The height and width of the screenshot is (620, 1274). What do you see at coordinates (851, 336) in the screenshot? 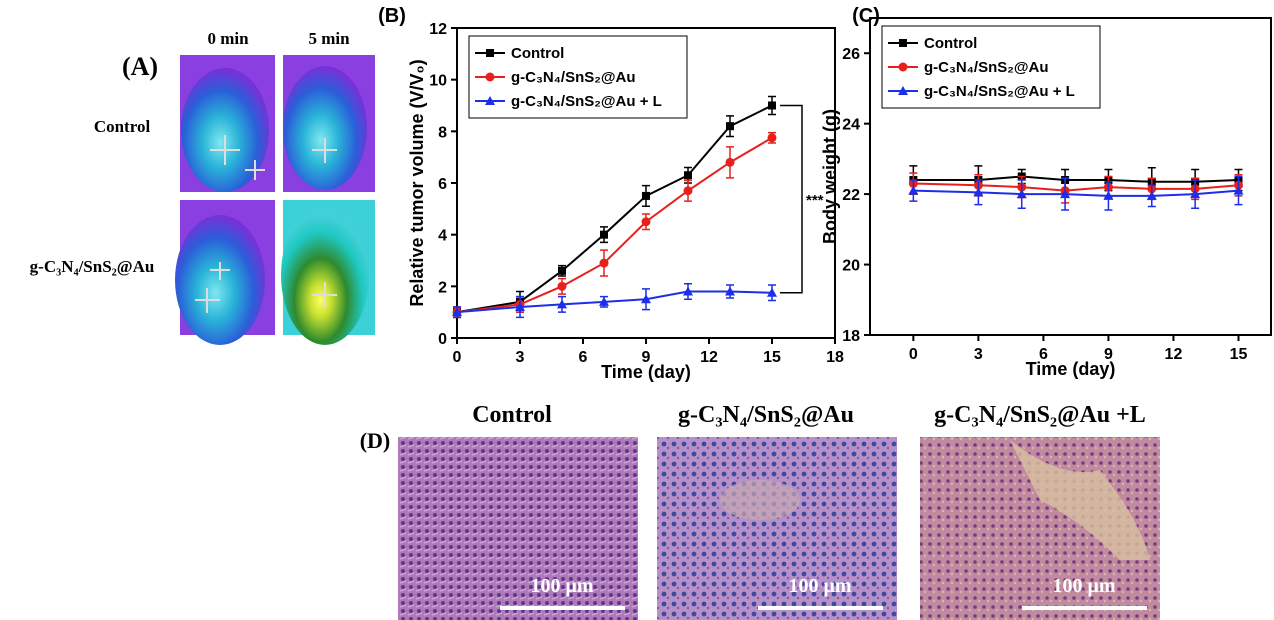
I see `y-tick-label: 18` at bounding box center [851, 336].